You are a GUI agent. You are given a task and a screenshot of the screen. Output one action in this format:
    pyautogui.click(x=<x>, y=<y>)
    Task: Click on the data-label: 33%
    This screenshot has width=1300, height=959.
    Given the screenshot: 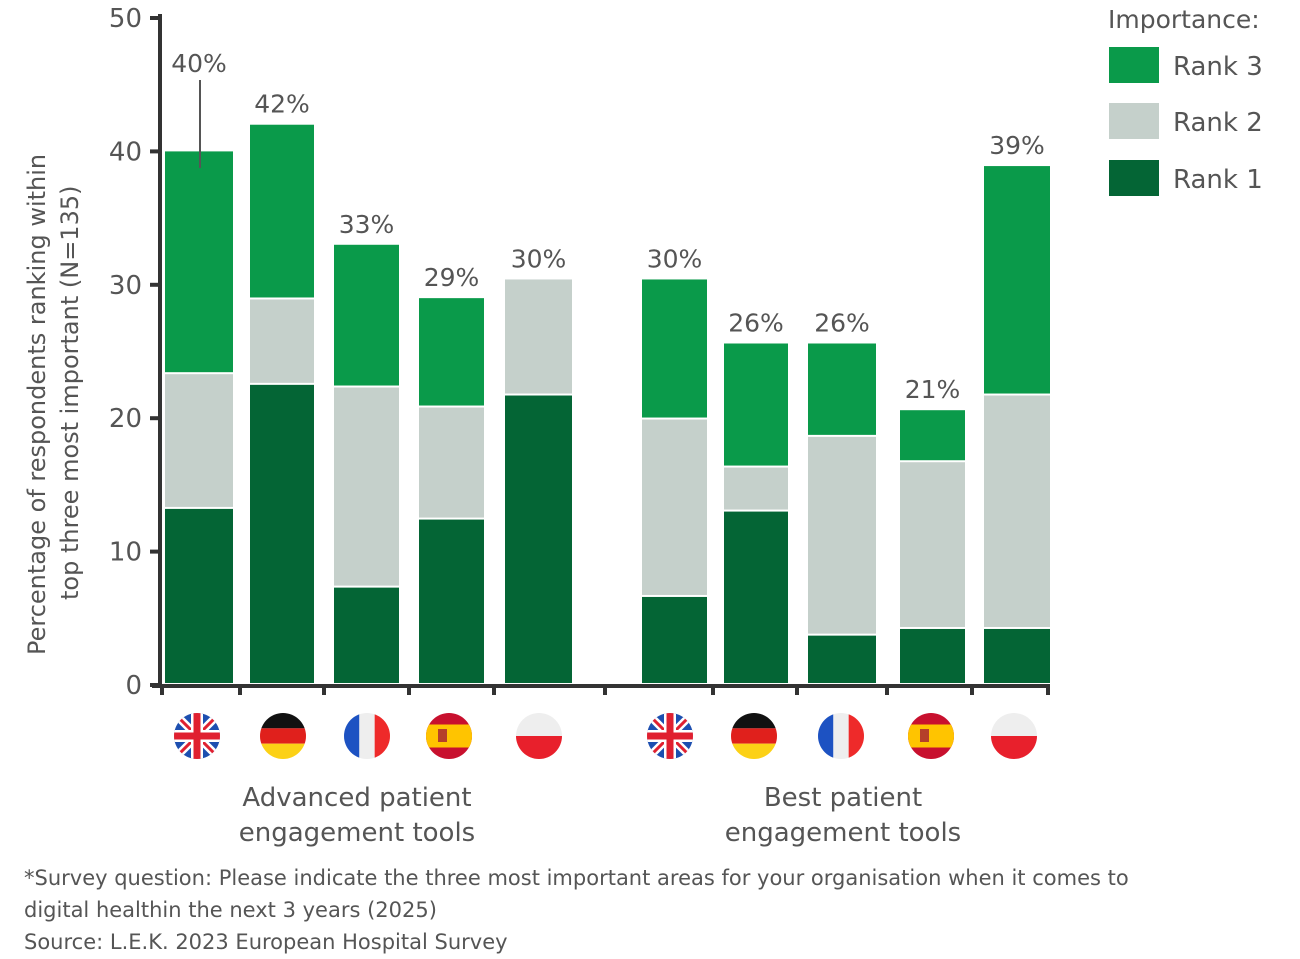 What is the action you would take?
    pyautogui.click(x=367, y=224)
    